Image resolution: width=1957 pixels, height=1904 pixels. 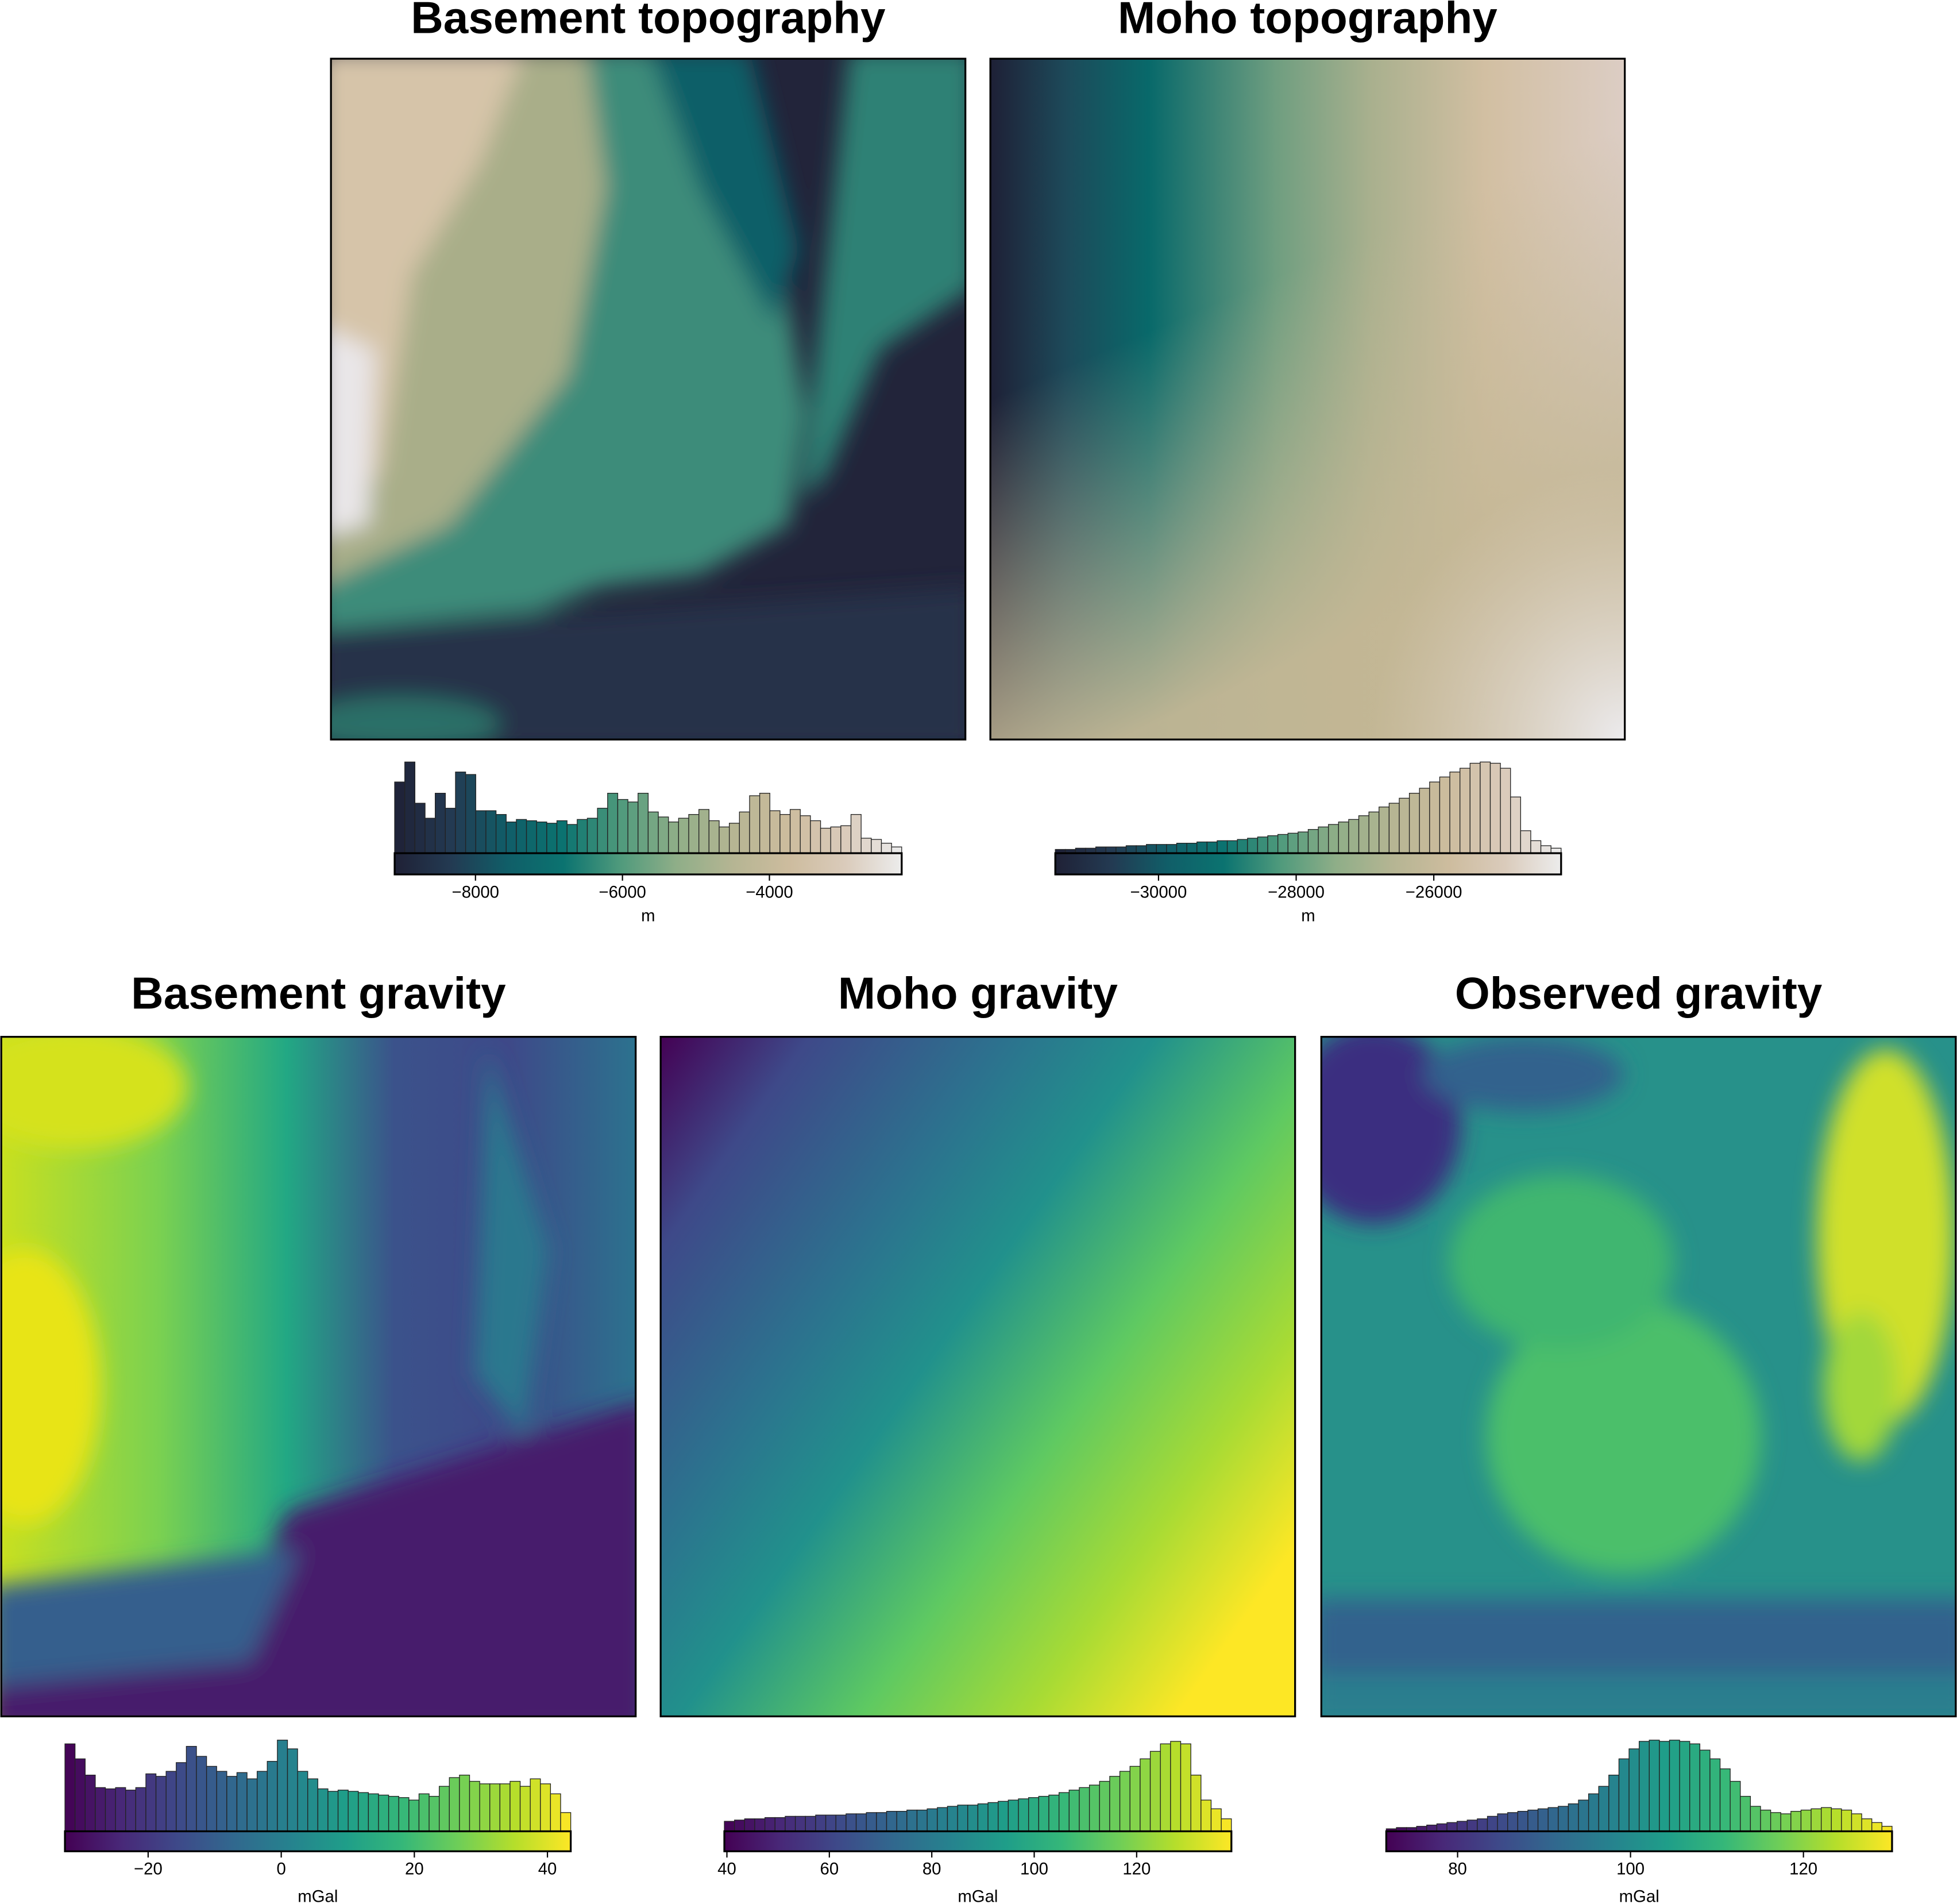 I want to click on moho-topography-map, so click(x=1307, y=399).